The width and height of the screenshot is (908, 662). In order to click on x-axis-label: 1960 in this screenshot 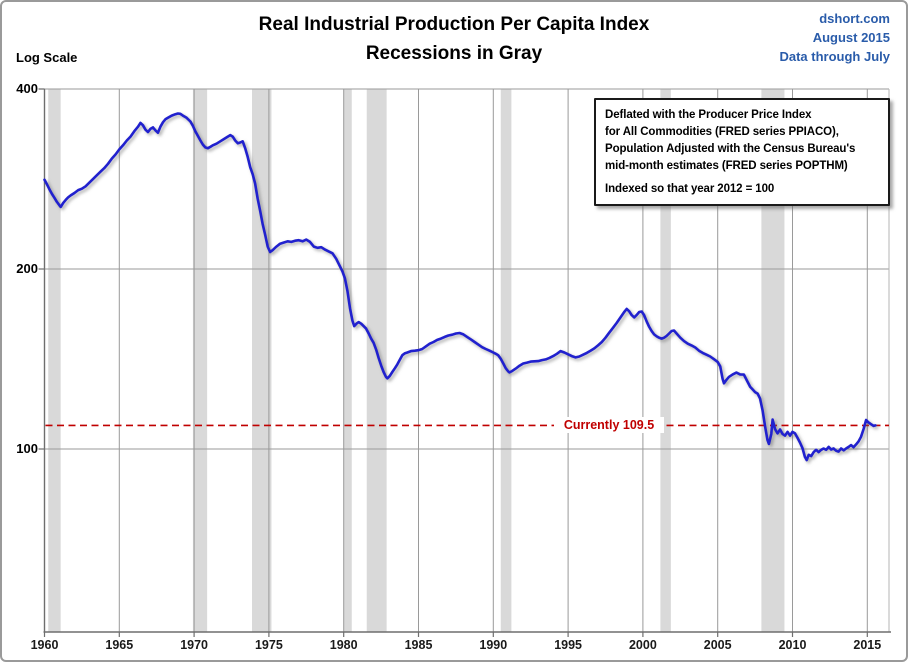, I will do `click(44, 645)`.